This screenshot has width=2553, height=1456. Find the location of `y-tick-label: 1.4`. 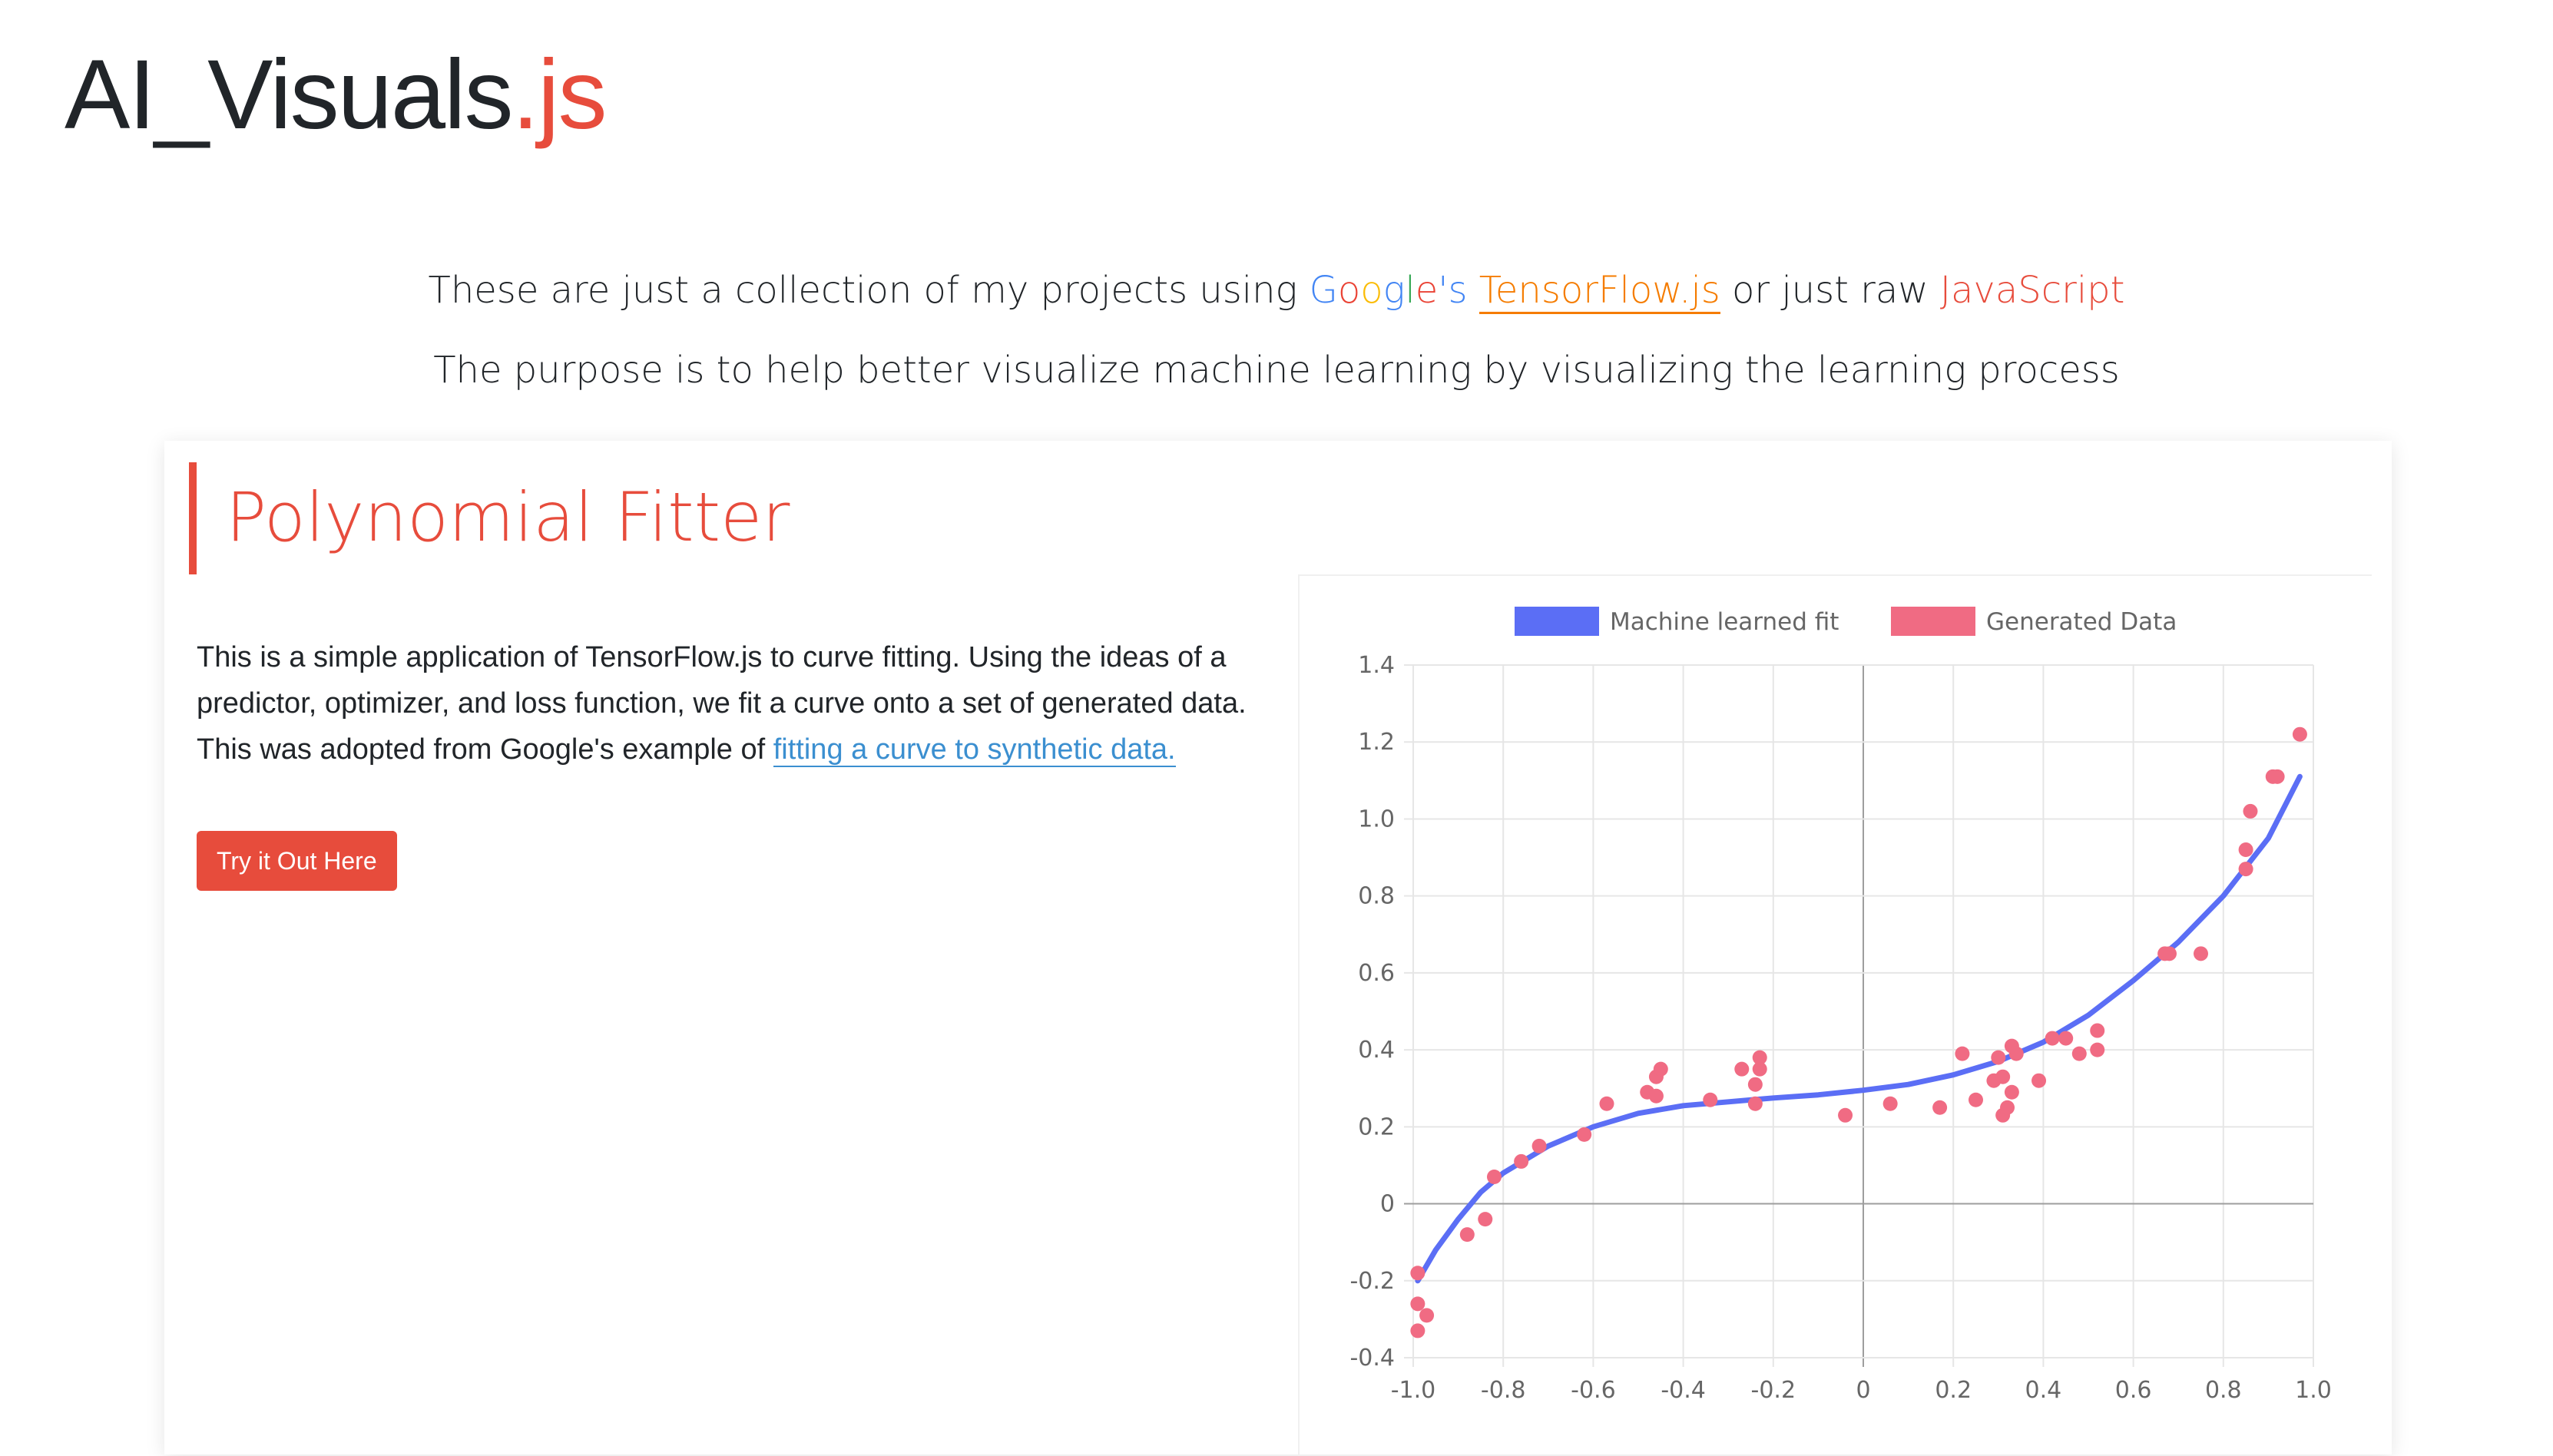

y-tick-label: 1.4 is located at coordinates (1377, 665).